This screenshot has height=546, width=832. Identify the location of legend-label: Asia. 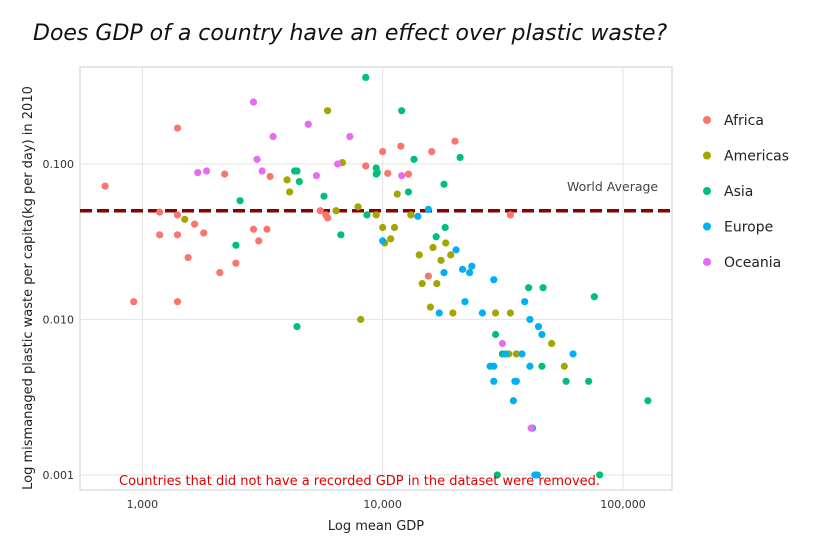
(738, 192).